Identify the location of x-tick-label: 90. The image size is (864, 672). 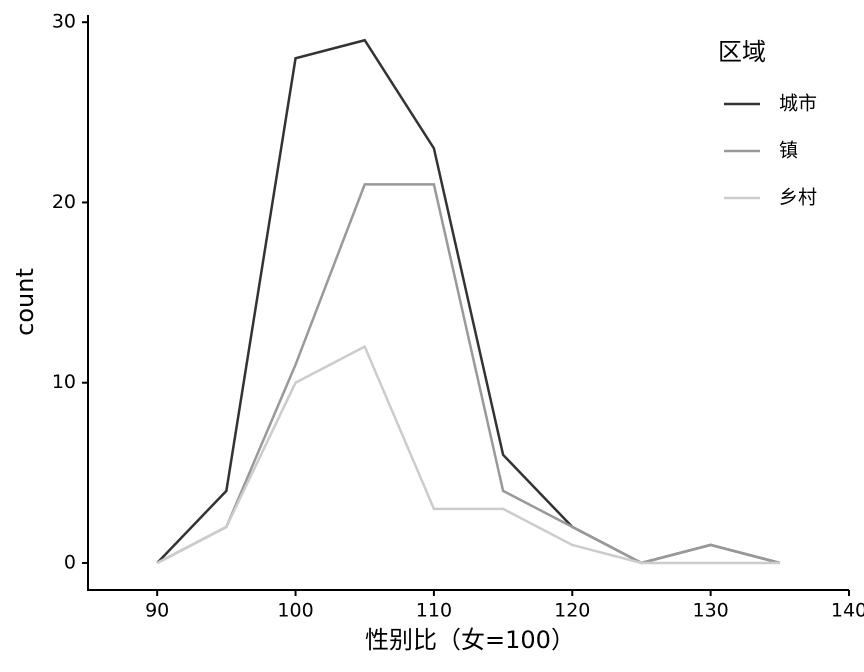
(157, 611).